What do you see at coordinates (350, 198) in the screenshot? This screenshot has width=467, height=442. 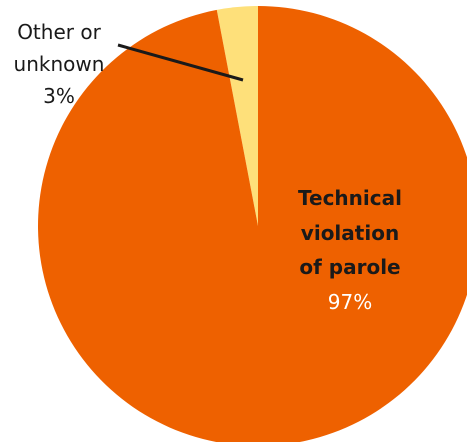 I see `label-technical-line-1: Technical` at bounding box center [350, 198].